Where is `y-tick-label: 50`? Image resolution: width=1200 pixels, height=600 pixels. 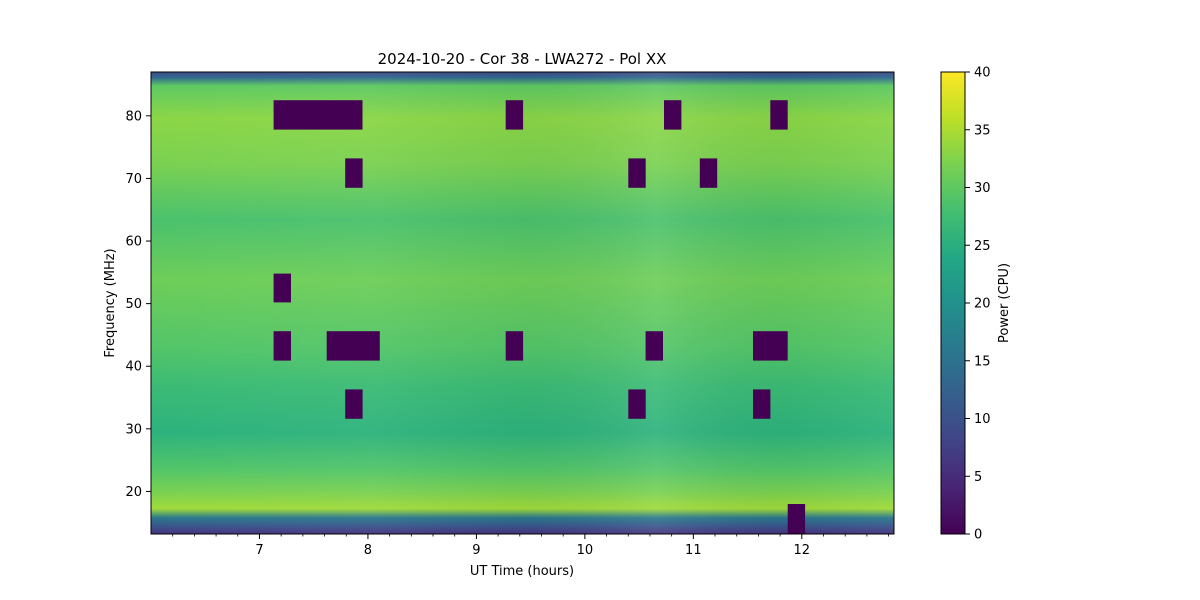 y-tick-label: 50 is located at coordinates (133, 304).